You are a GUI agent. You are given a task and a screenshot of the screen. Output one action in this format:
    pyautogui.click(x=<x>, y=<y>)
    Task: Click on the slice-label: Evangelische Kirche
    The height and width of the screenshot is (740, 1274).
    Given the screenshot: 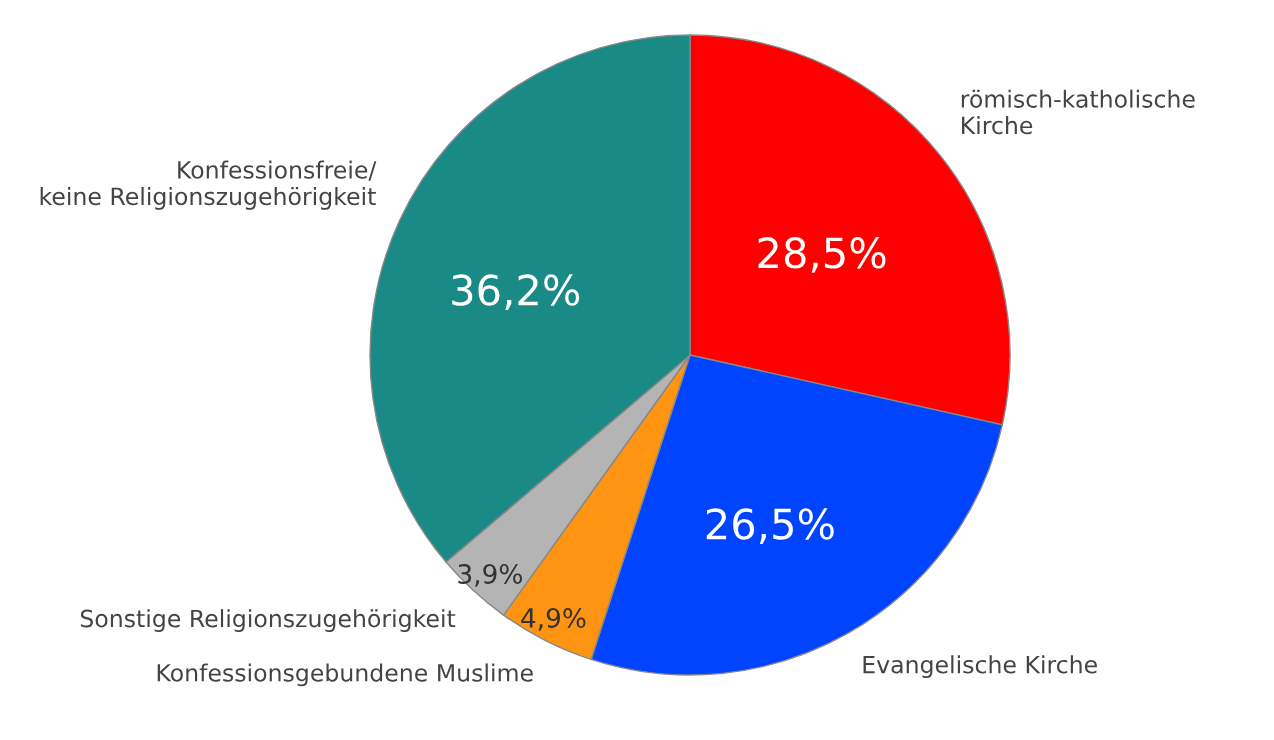 What is the action you would take?
    pyautogui.click(x=980, y=667)
    